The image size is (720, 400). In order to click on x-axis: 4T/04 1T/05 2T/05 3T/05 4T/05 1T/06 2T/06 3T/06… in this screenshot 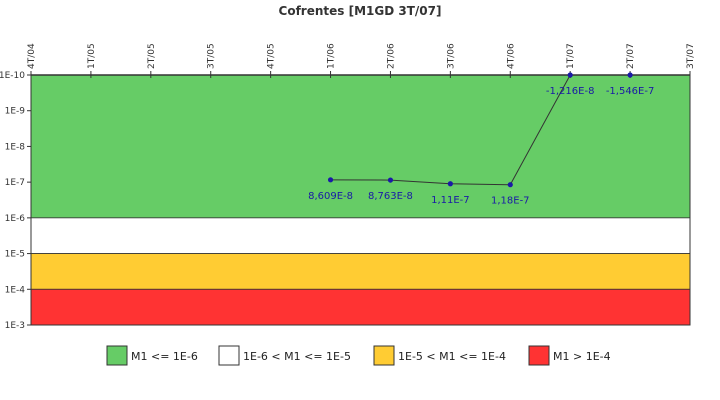, I will do `click(361, 60)`.